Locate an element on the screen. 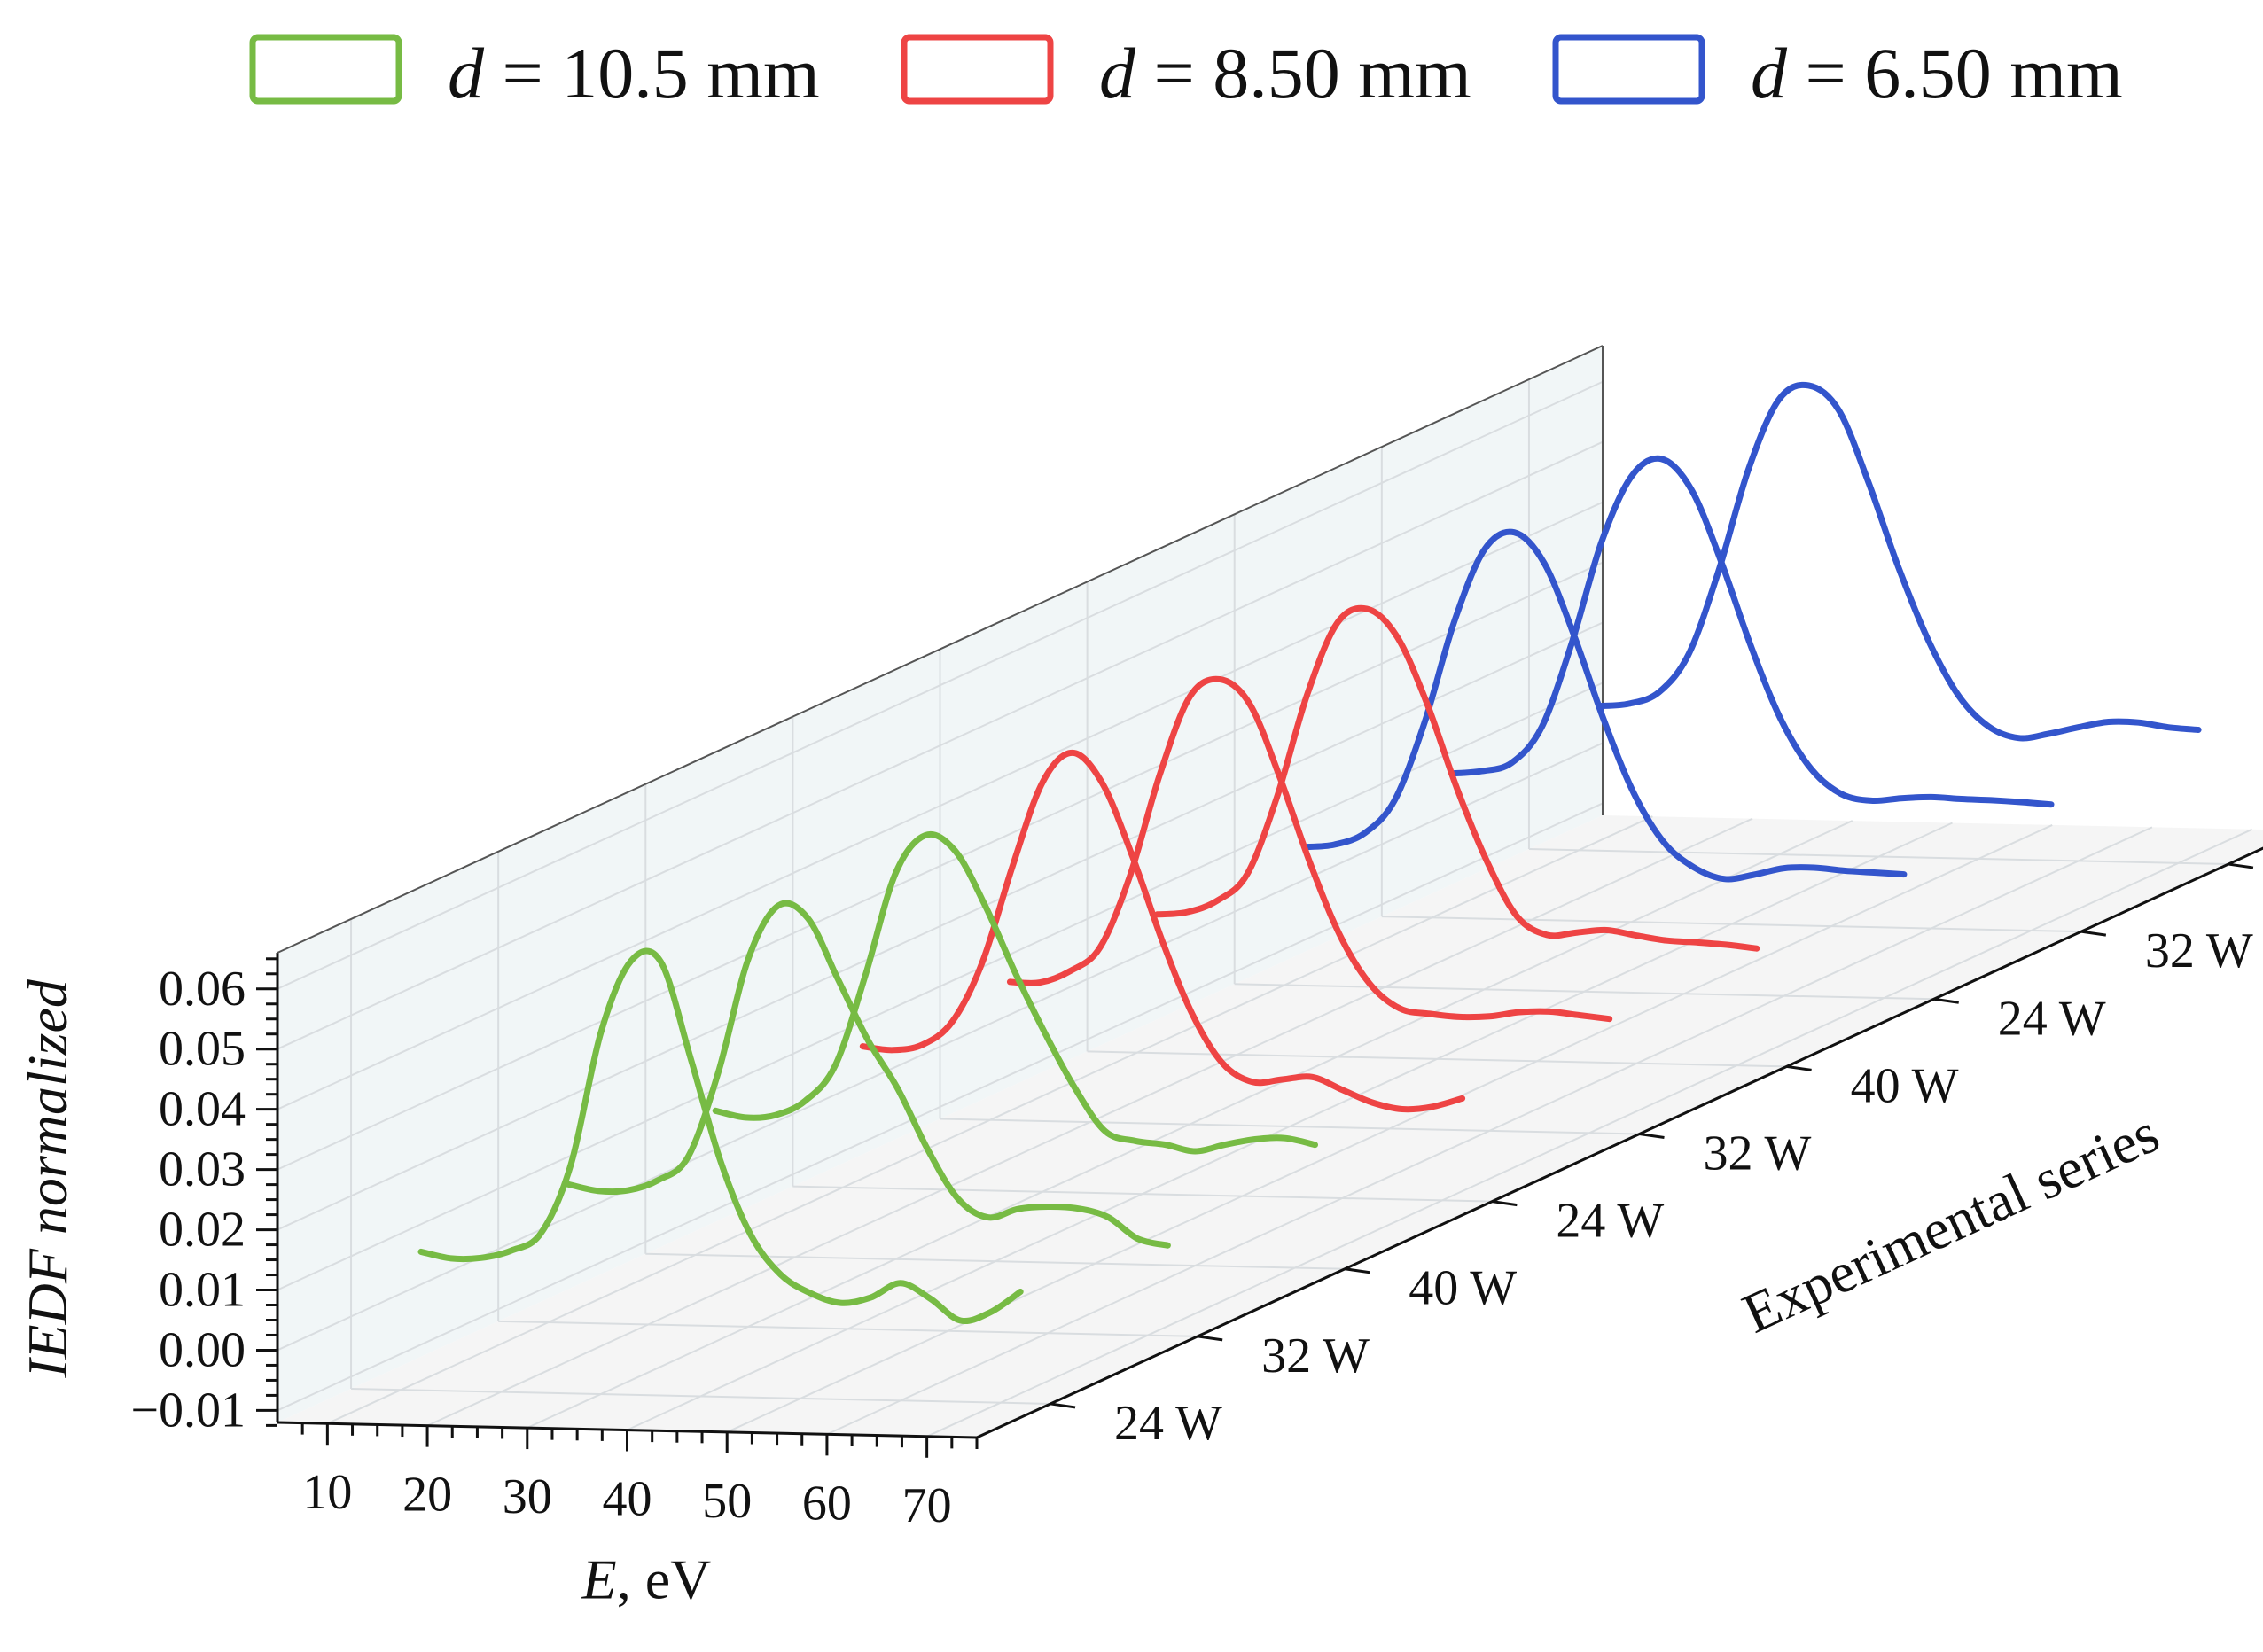  x-axis-title: E, eV is located at coordinates (646, 1579).